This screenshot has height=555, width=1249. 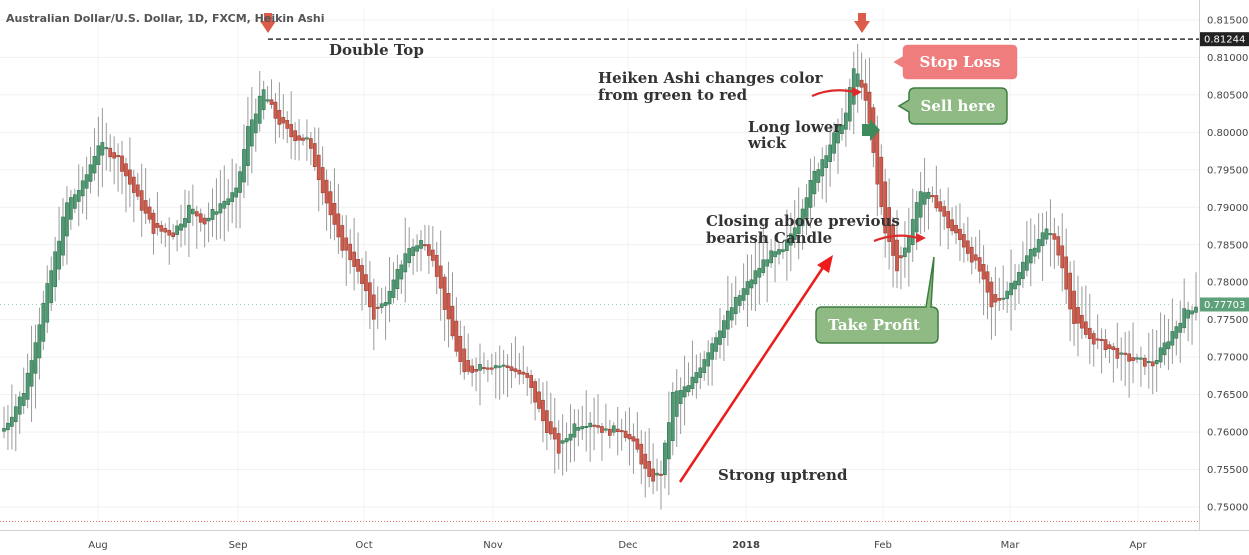 What do you see at coordinates (833, 93) in the screenshot?
I see `color-change-arrow` at bounding box center [833, 93].